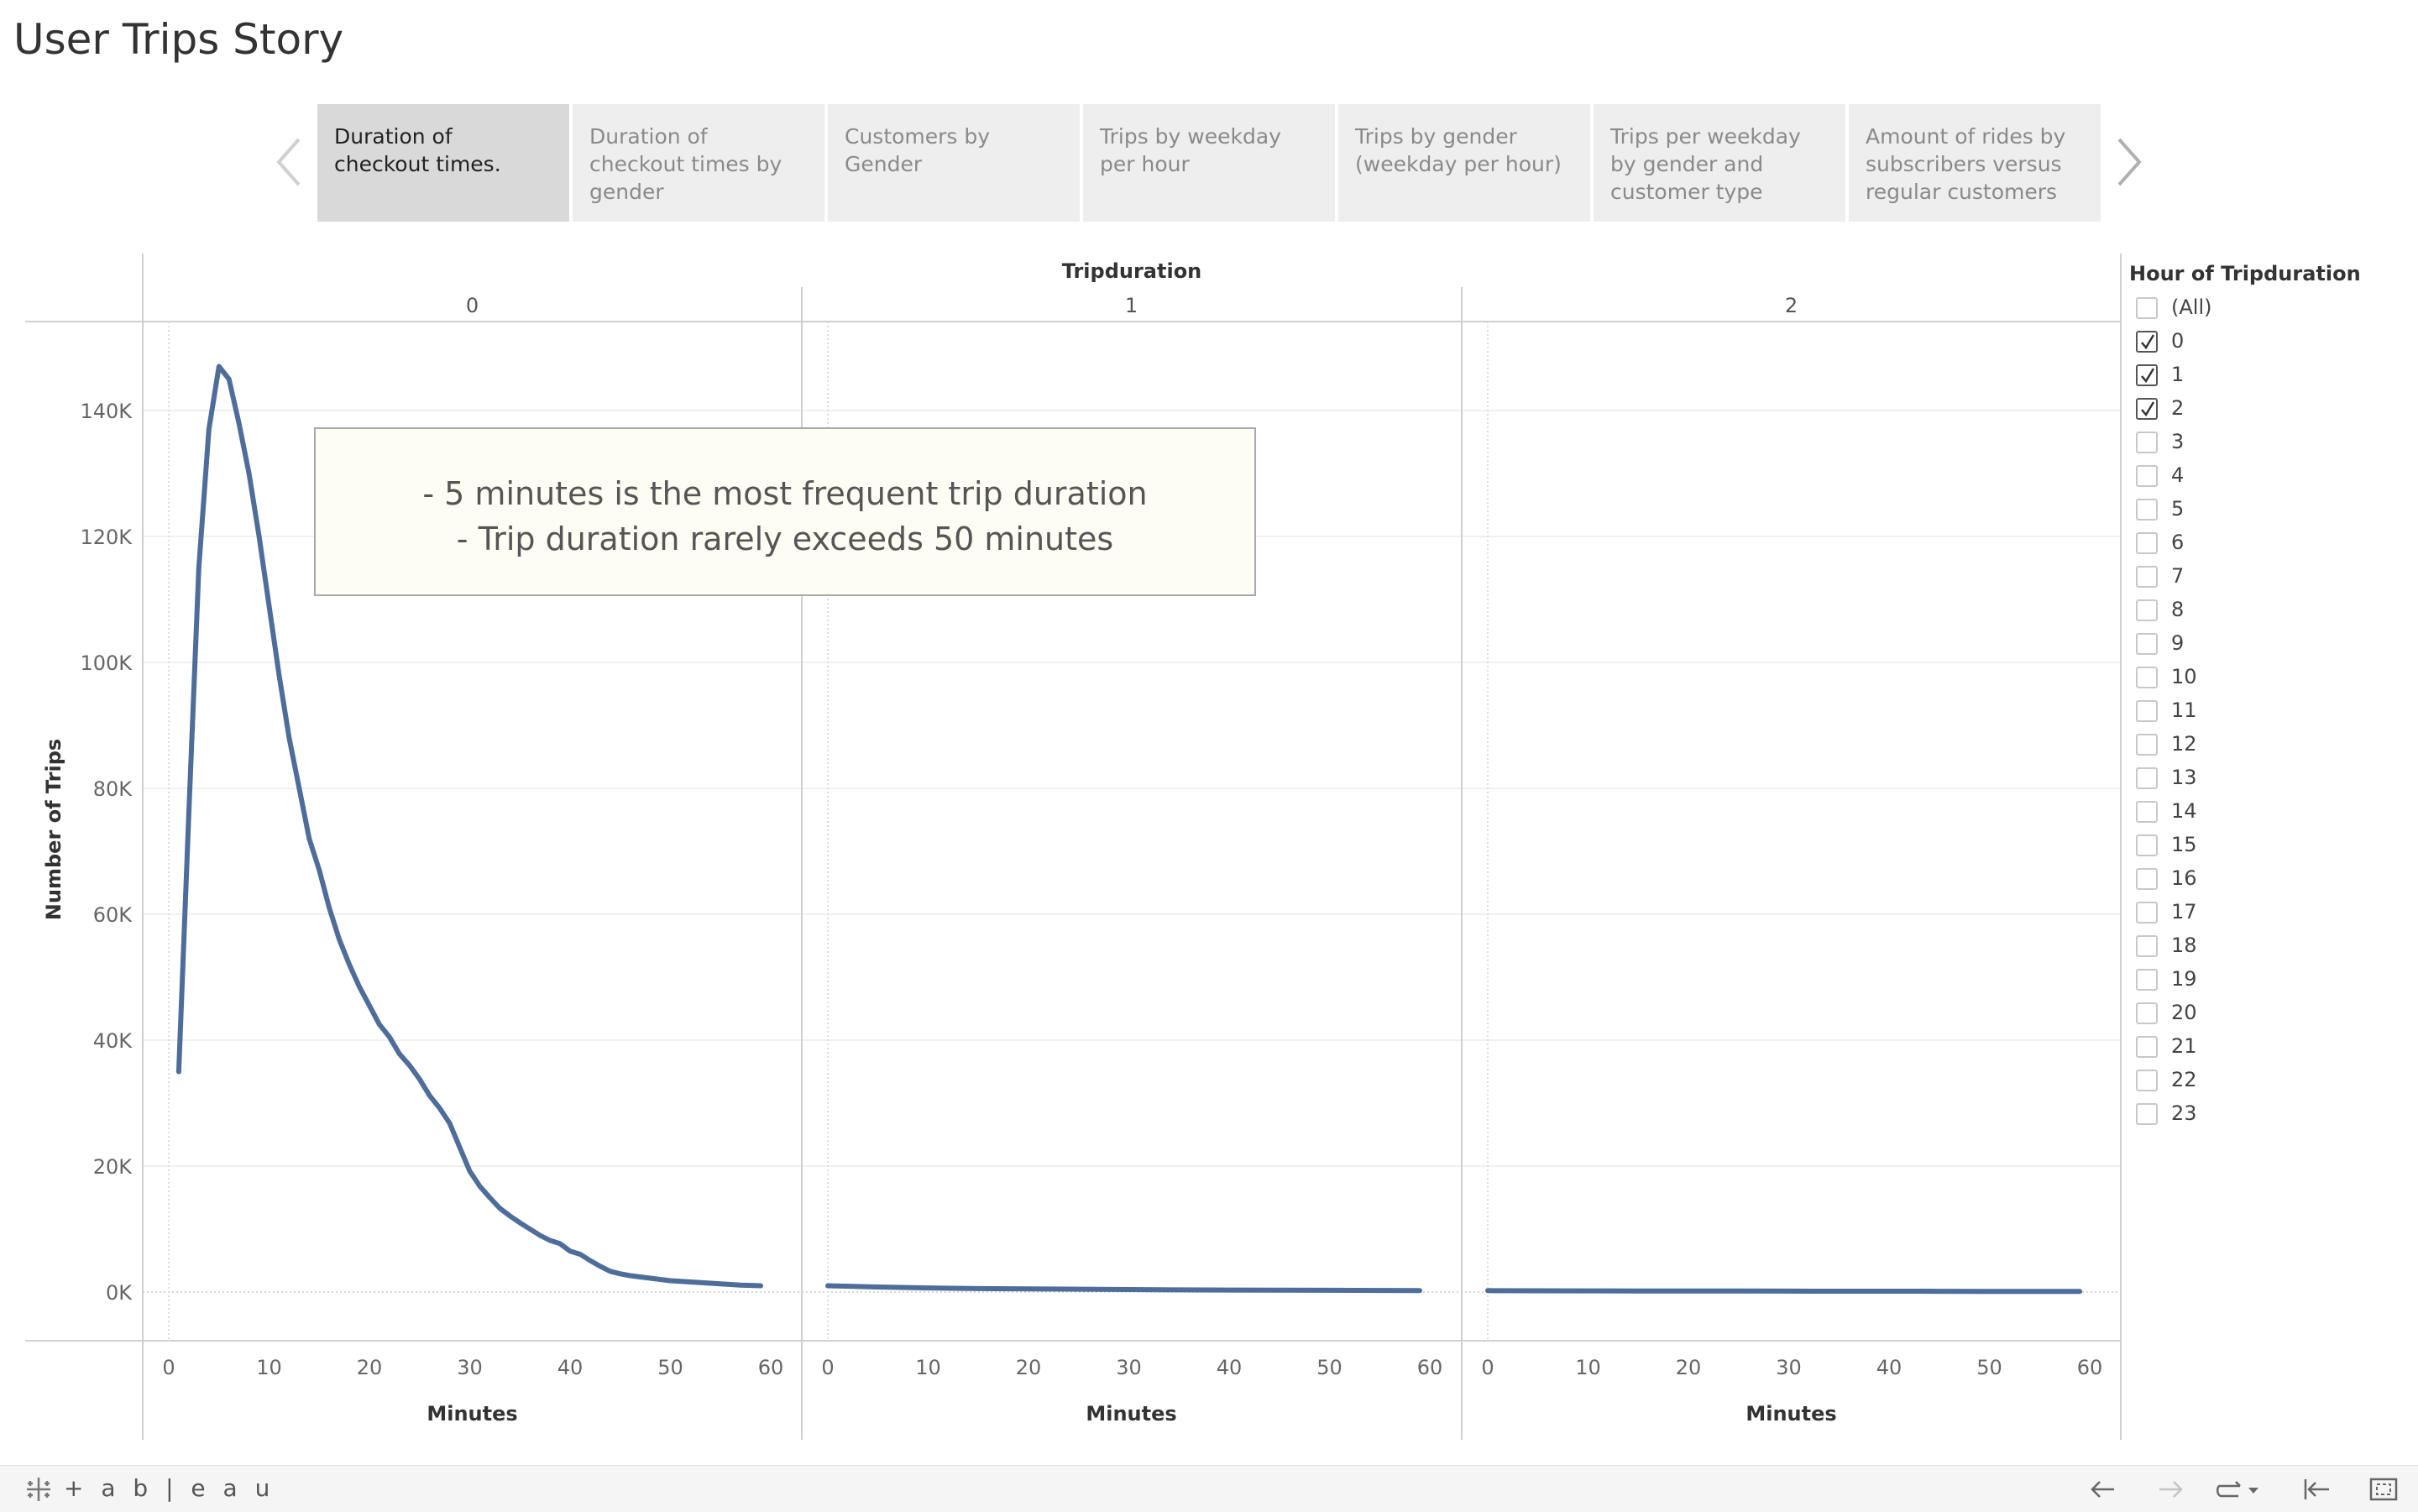  What do you see at coordinates (2184, 1046) in the screenshot?
I see `filter-option-label: 21` at bounding box center [2184, 1046].